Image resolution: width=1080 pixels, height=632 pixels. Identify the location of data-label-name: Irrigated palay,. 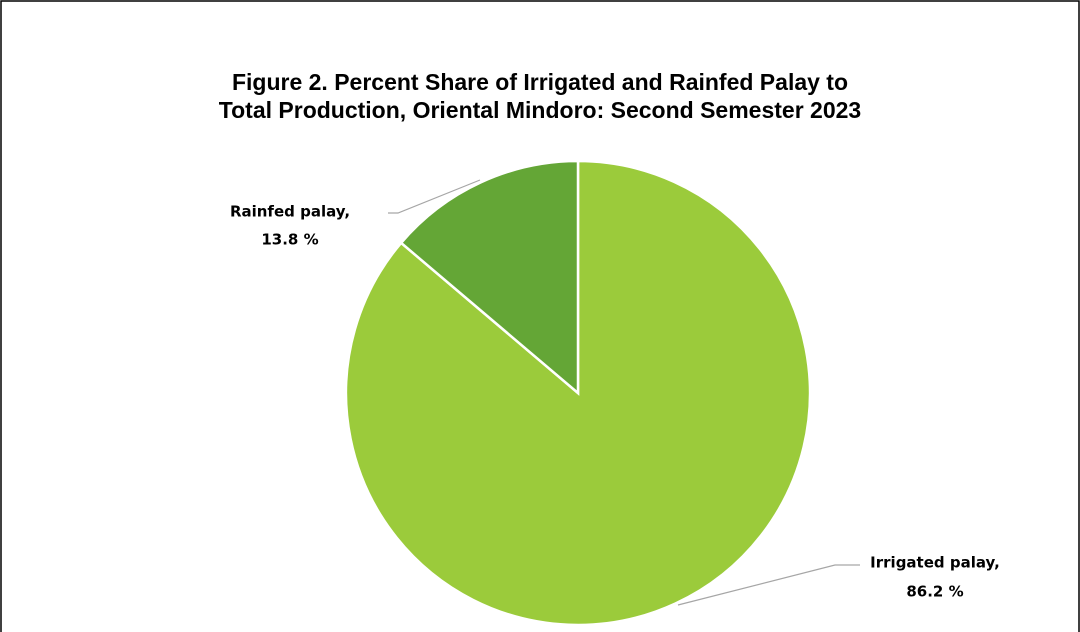
(935, 563).